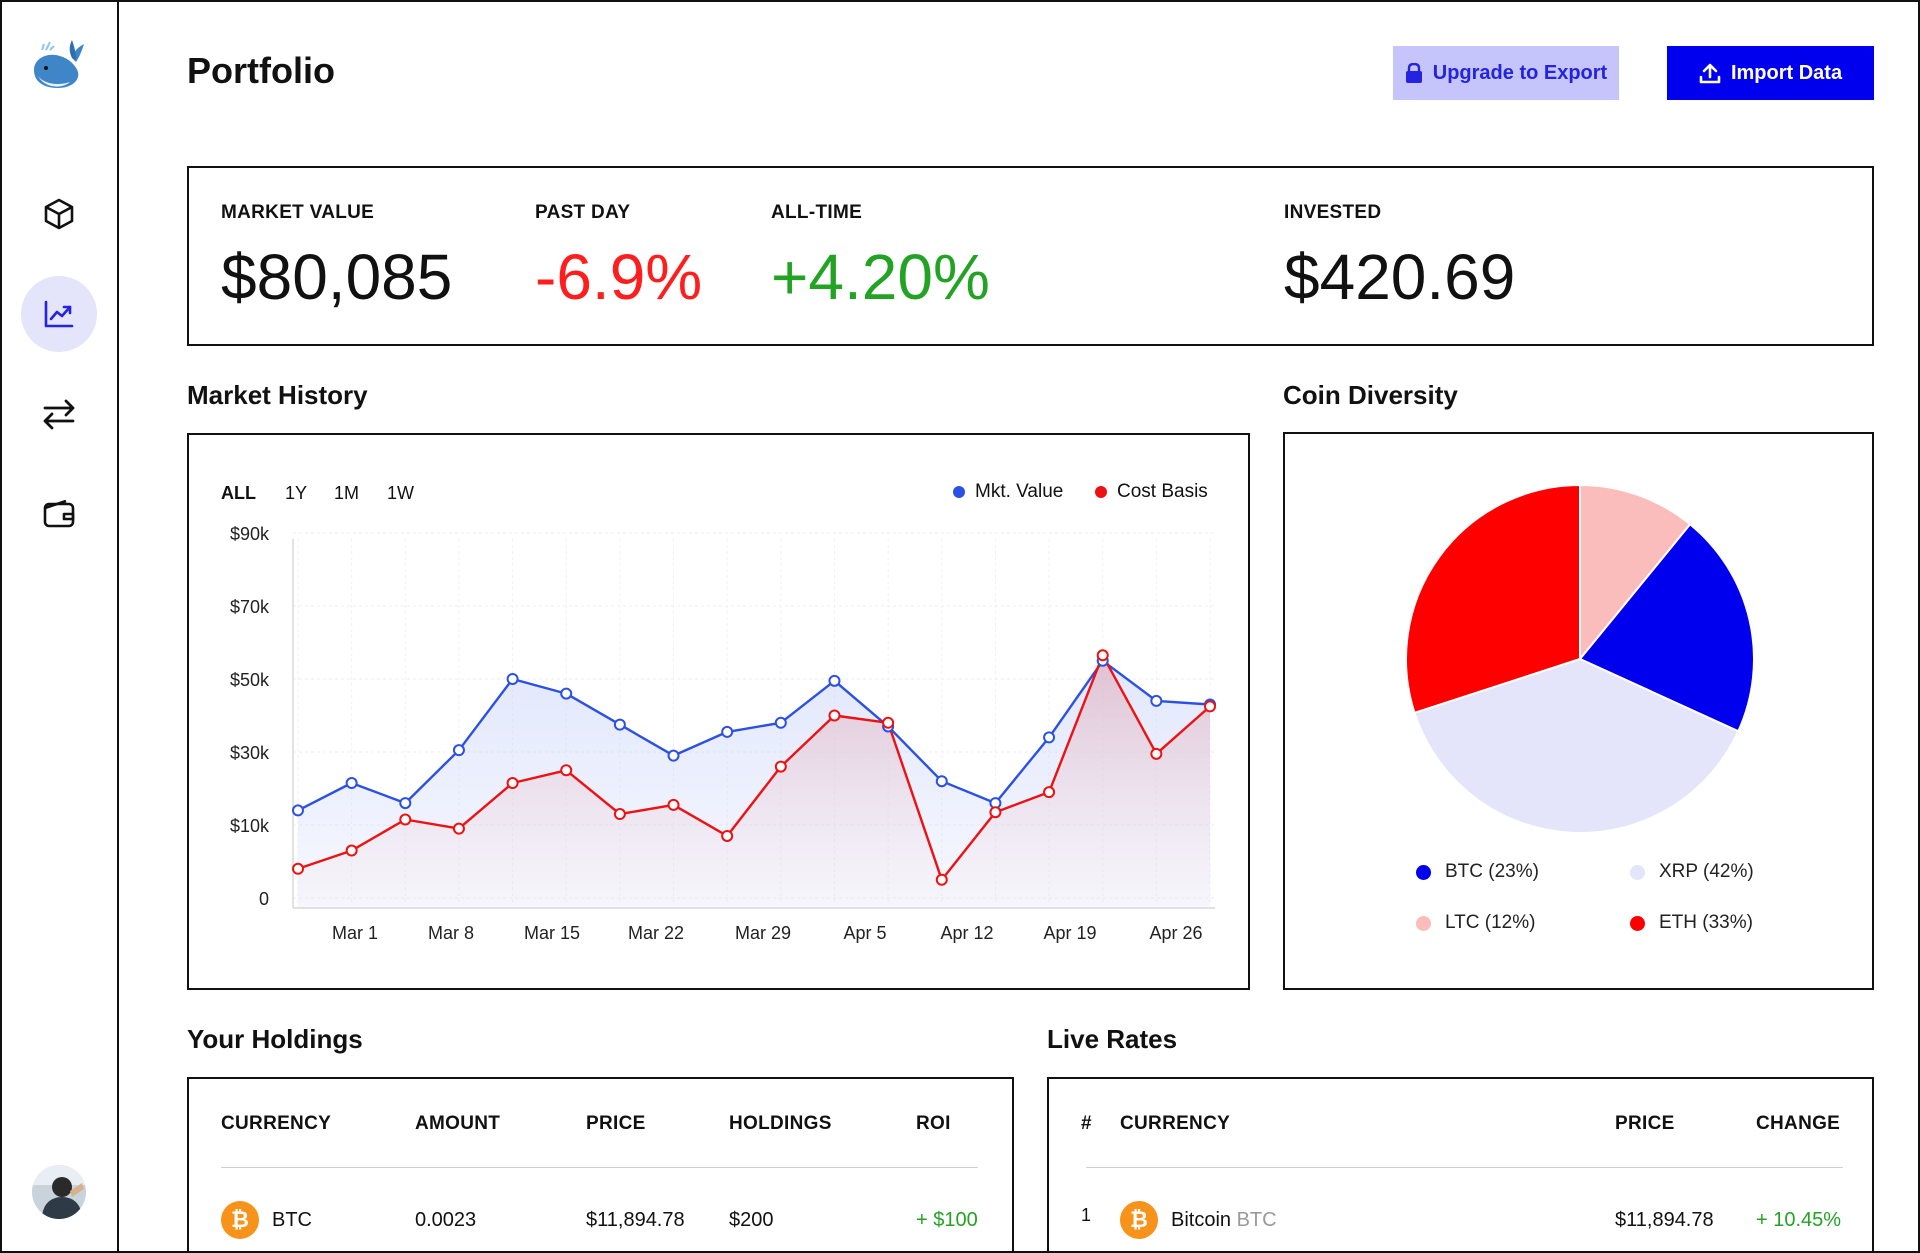 The width and height of the screenshot is (1920, 1253). What do you see at coordinates (347, 493) in the screenshot?
I see `range-tab-1m: 1M` at bounding box center [347, 493].